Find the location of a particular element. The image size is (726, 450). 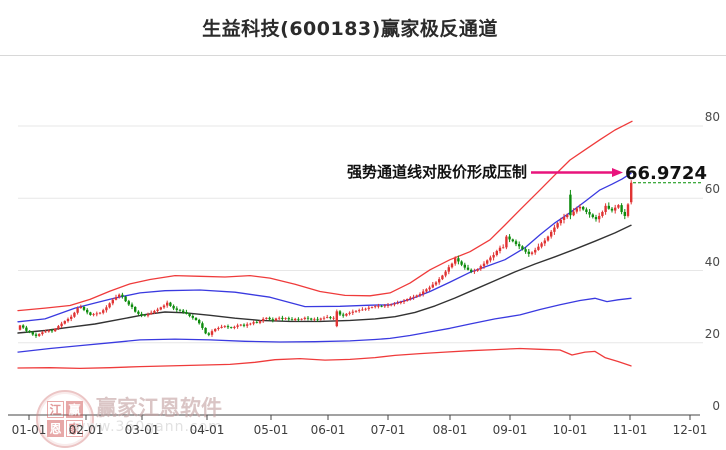

x-tick-label: 07-01 is located at coordinates (388, 430).